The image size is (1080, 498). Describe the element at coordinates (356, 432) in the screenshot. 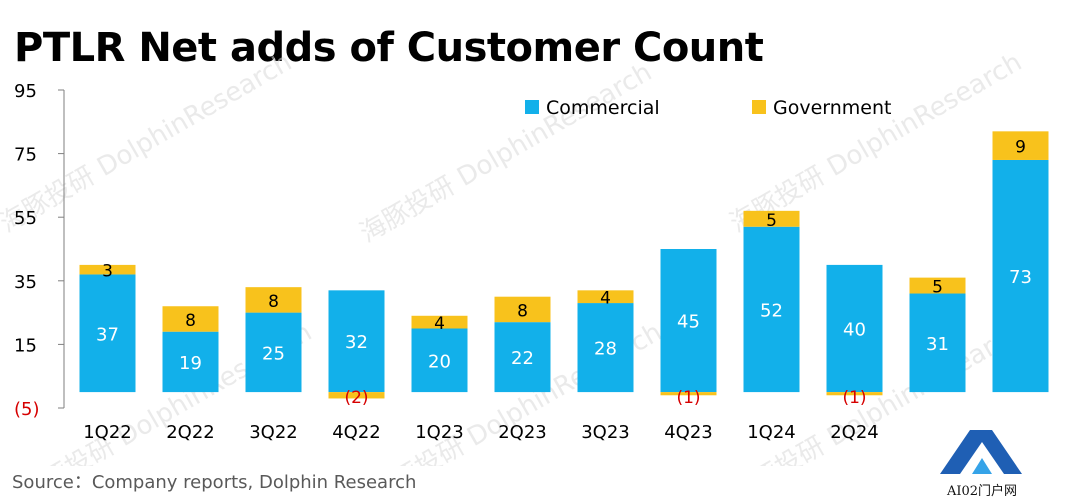

I see `x-tick-label-3: 4Q22` at that location.